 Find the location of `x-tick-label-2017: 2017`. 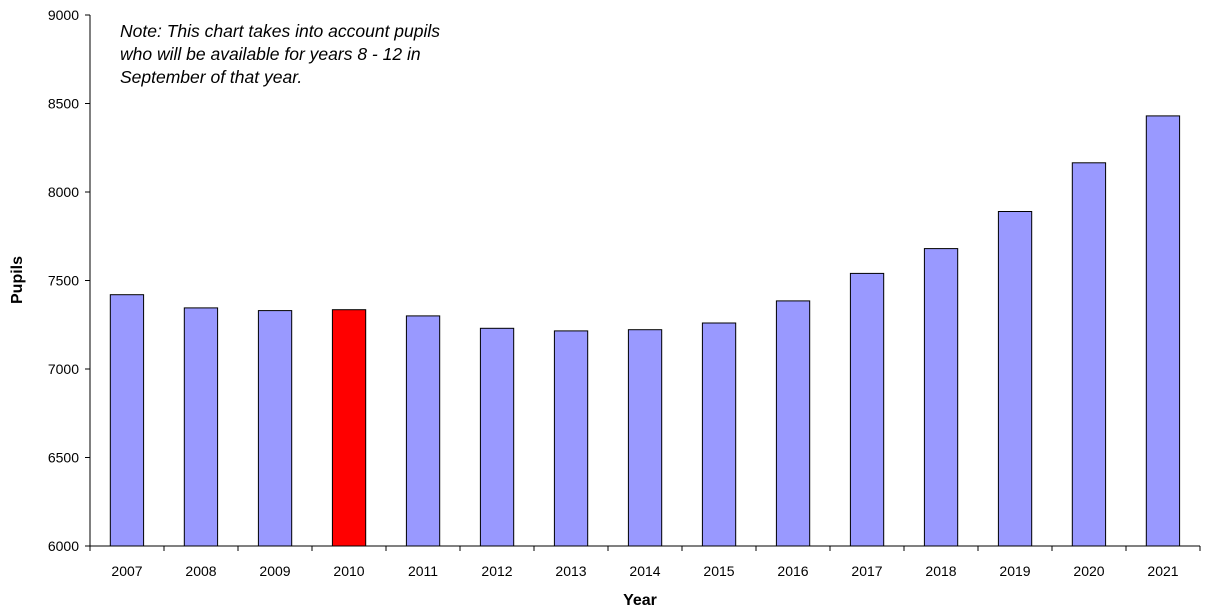

x-tick-label-2017: 2017 is located at coordinates (866, 571).